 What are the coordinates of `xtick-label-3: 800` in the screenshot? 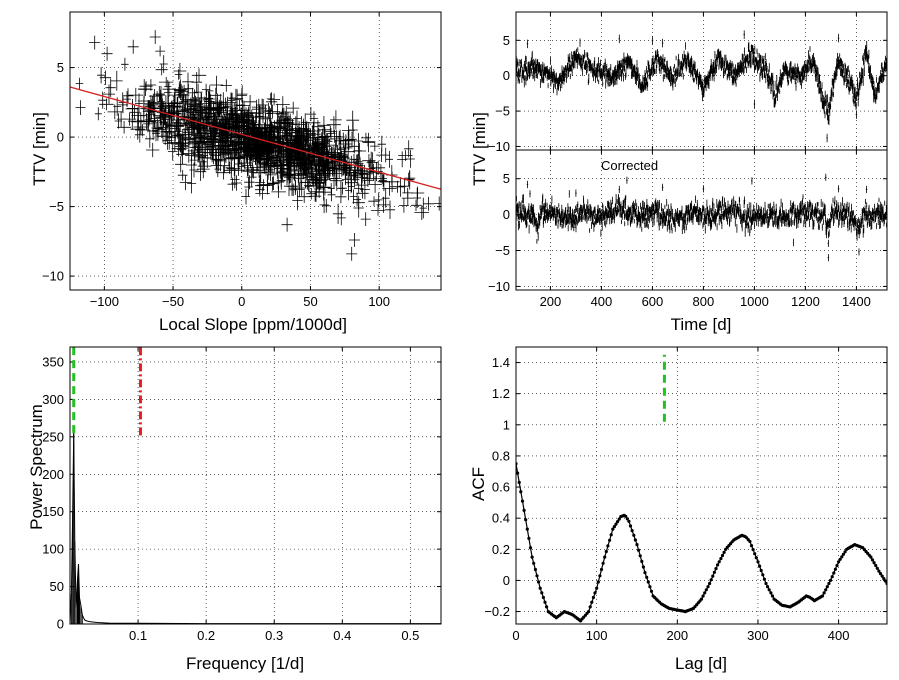 It's located at (704, 301).